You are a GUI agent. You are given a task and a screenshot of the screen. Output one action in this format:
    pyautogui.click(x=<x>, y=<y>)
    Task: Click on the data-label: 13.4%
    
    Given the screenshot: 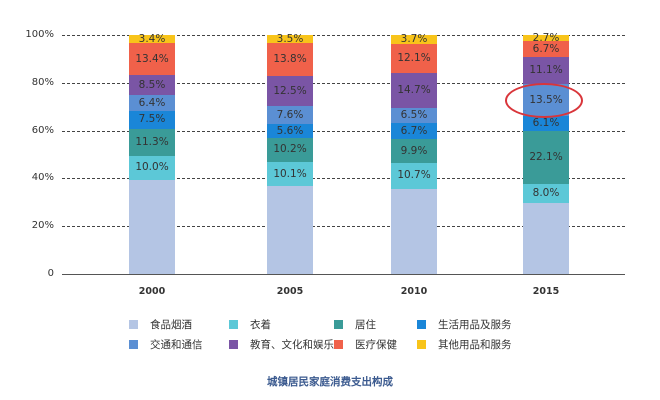 What is the action you would take?
    pyautogui.click(x=152, y=58)
    